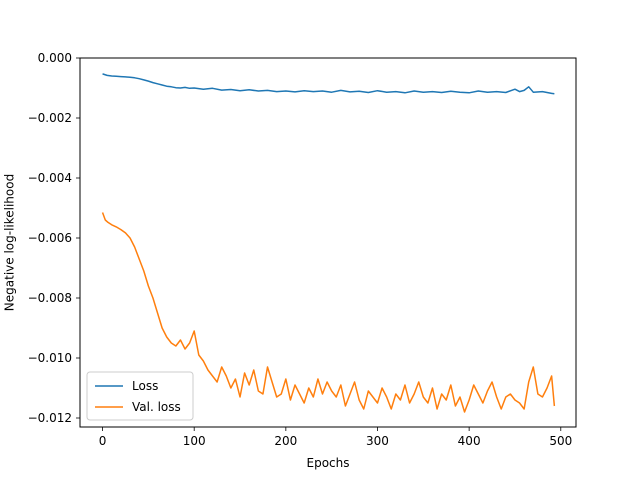 The image size is (640, 480). Describe the element at coordinates (50, 178) in the screenshot. I see `y-tick-label: −0.004` at that location.